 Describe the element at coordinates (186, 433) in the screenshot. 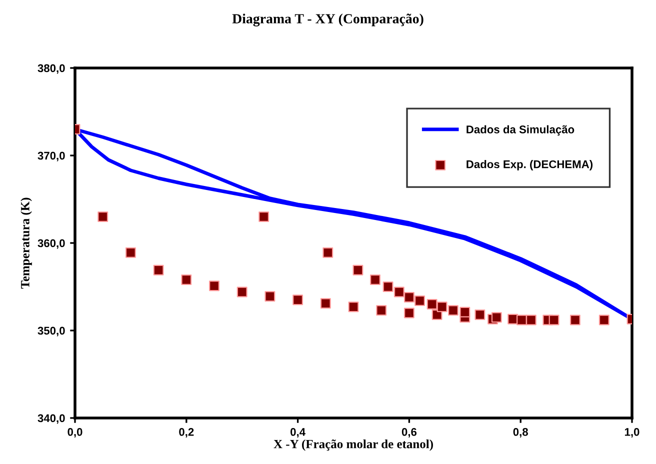

I see `x-tick-label: 0,2` at that location.